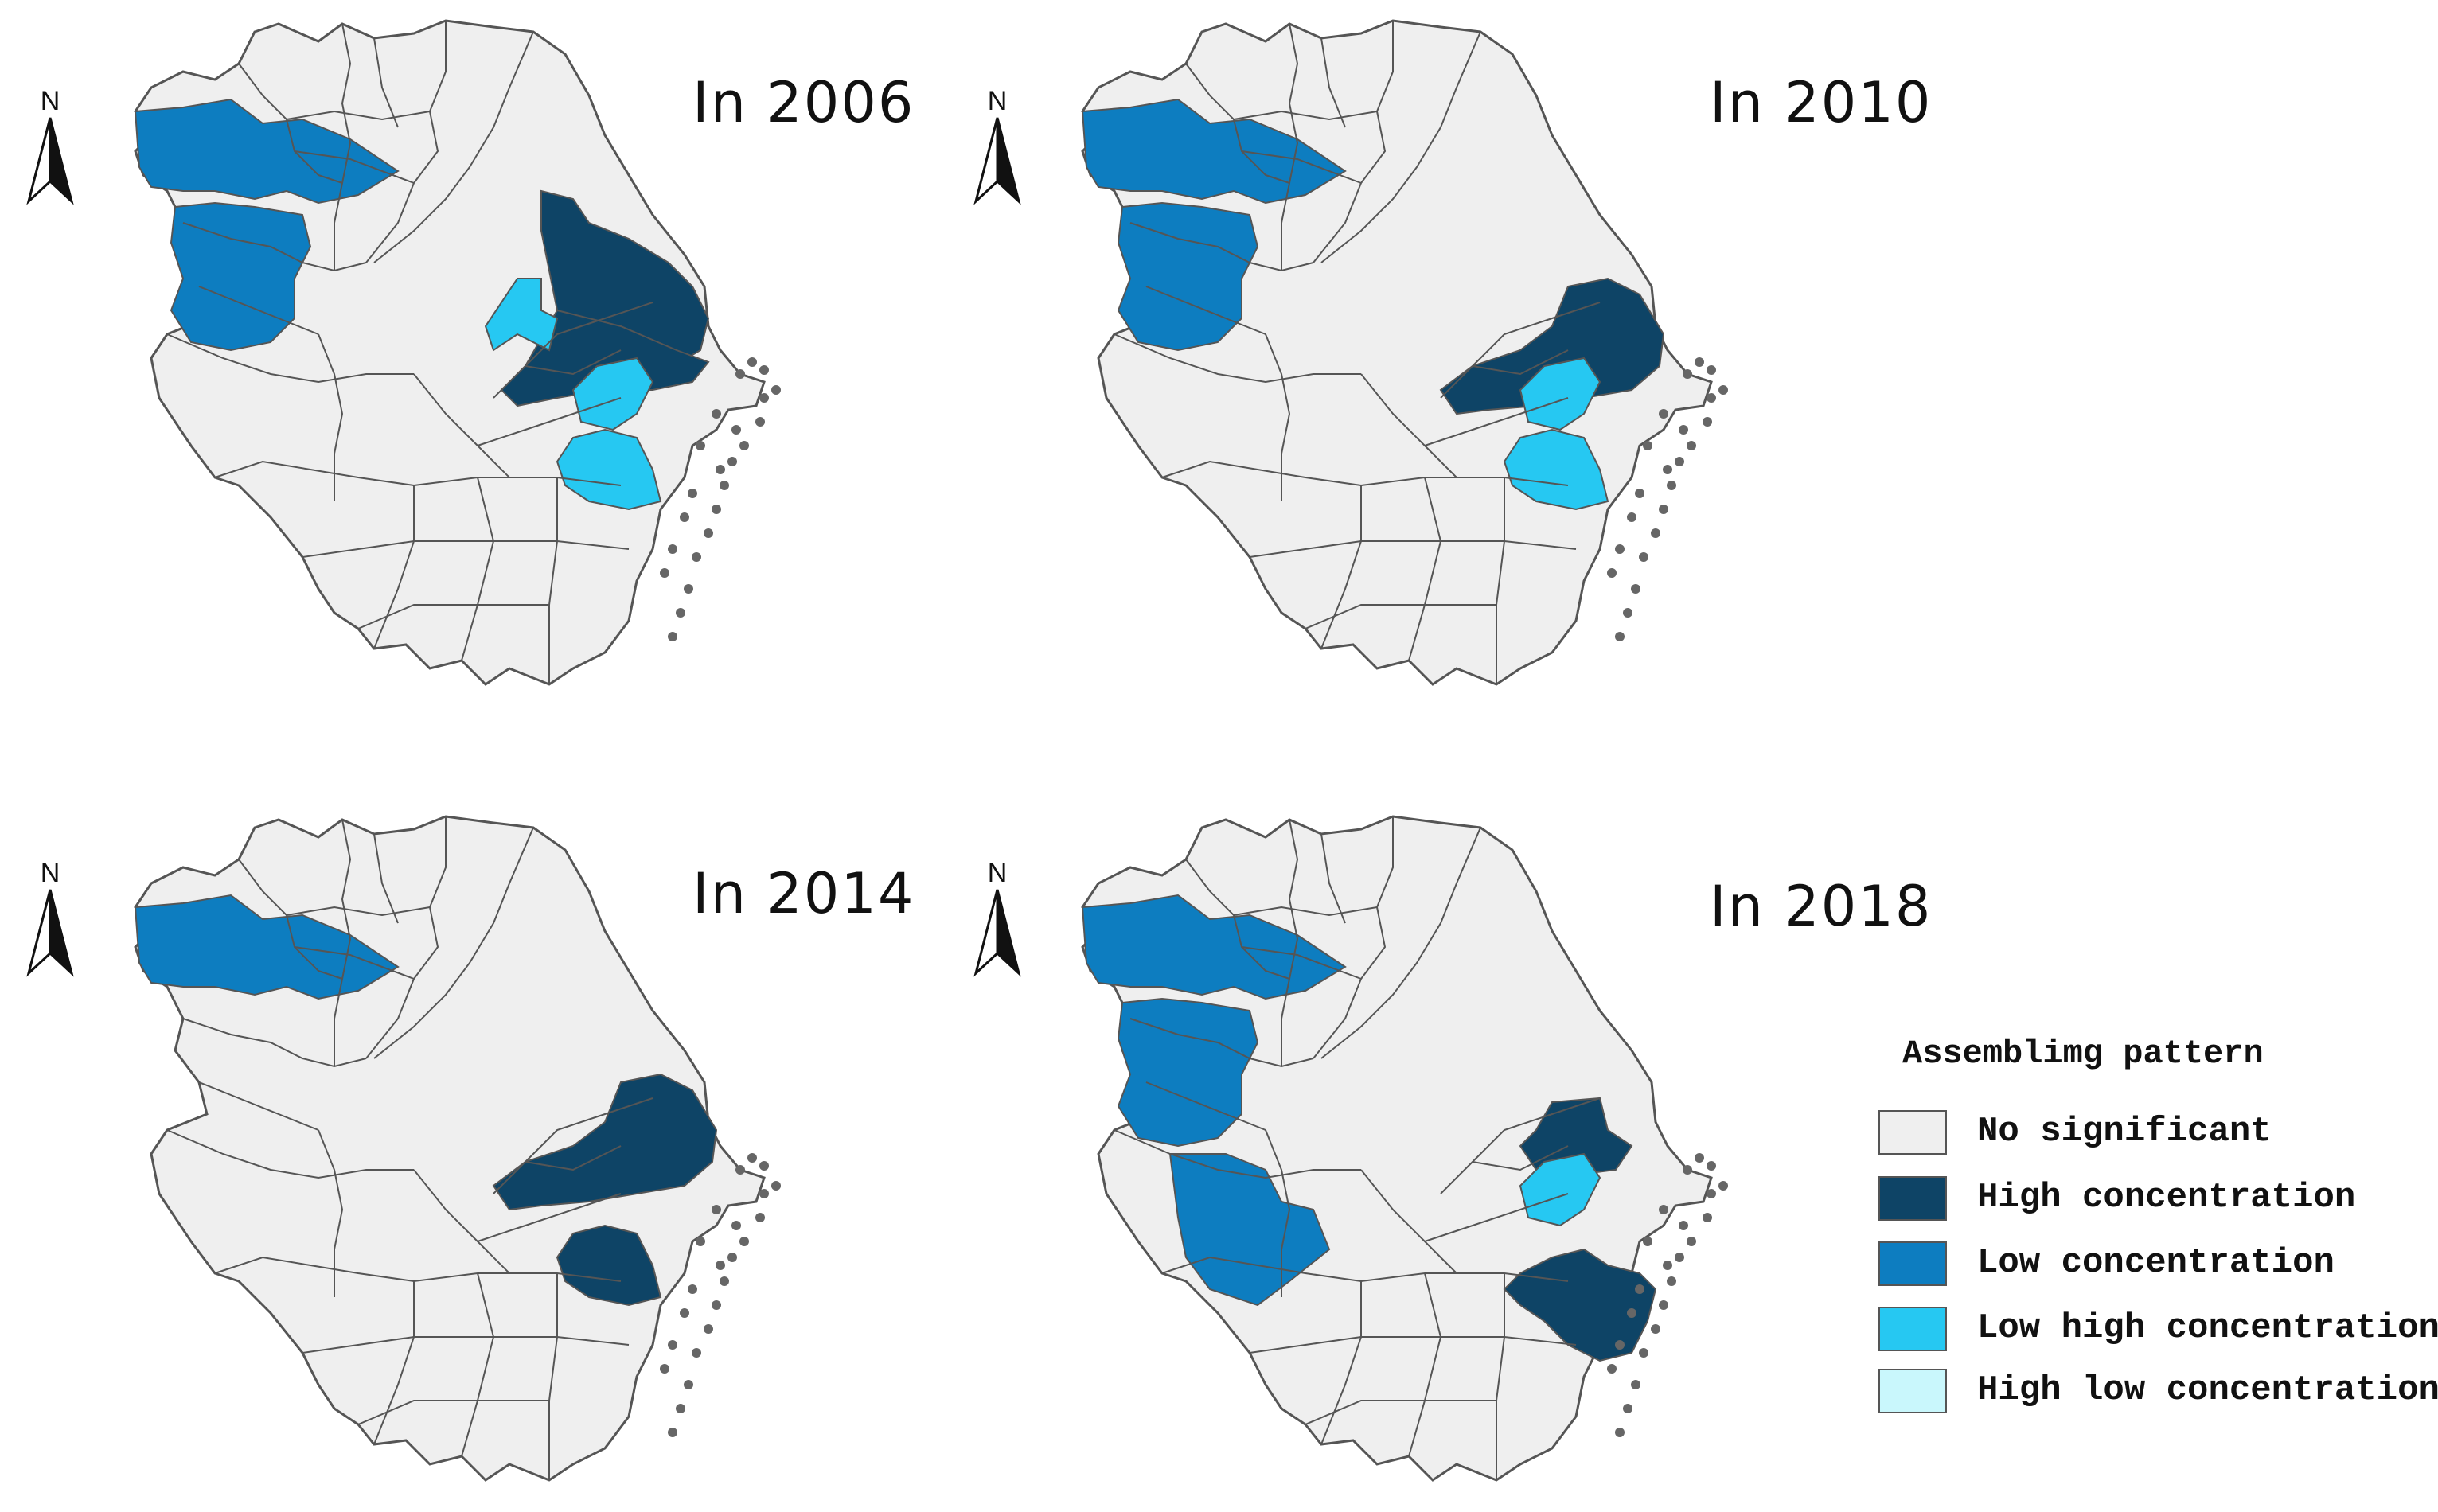  I want to click on legend-item-low-high-concentration: Low high concentration, so click(2158, 1330).